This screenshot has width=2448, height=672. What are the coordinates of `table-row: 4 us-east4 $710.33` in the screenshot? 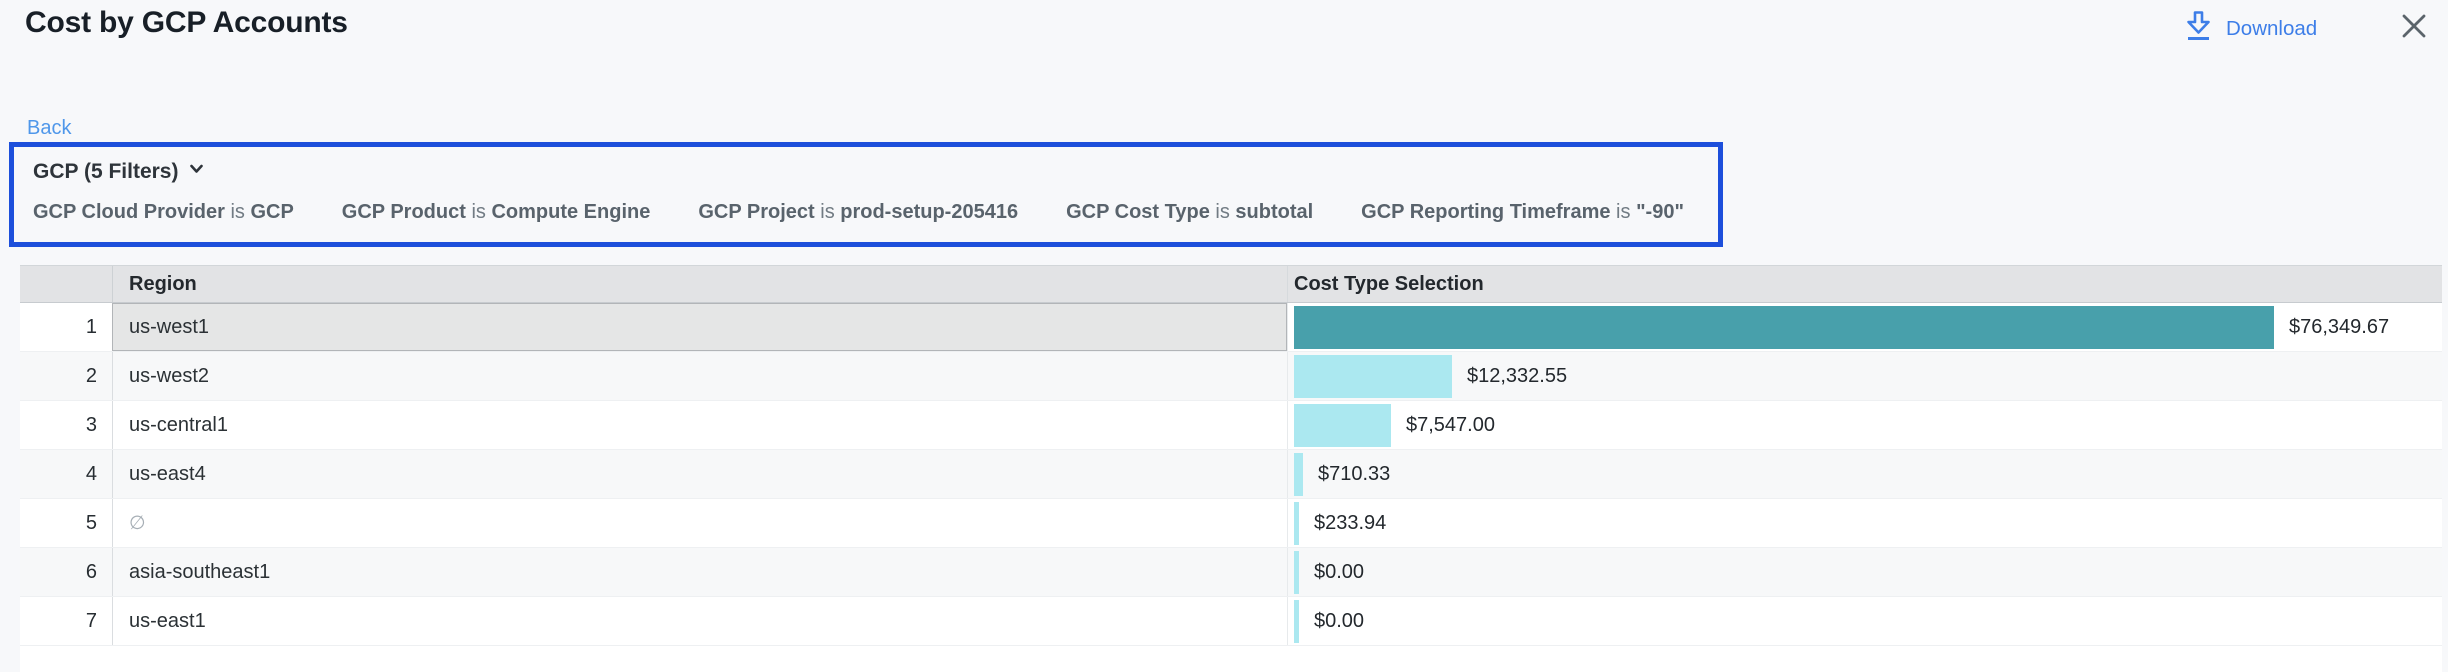 It's located at (1231, 474).